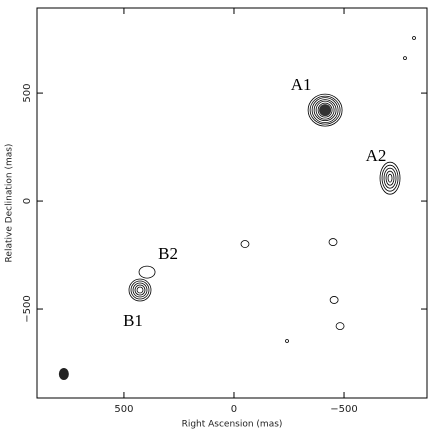 The width and height of the screenshot is (436, 439). I want to click on beam, so click(63, 374).